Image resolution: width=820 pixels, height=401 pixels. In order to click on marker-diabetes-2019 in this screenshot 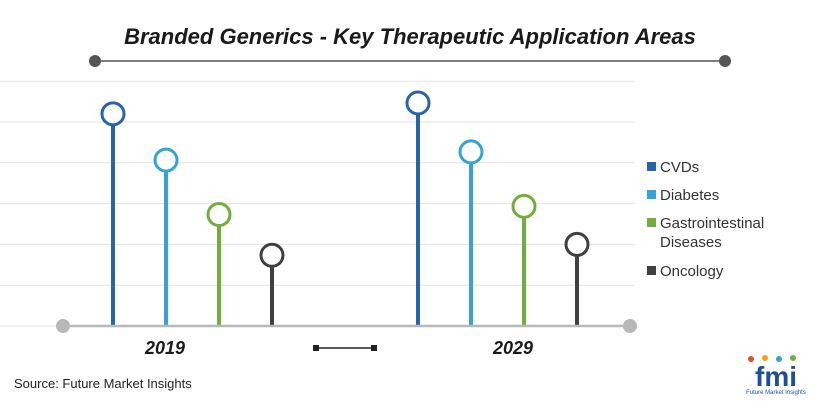, I will do `click(166, 160)`.